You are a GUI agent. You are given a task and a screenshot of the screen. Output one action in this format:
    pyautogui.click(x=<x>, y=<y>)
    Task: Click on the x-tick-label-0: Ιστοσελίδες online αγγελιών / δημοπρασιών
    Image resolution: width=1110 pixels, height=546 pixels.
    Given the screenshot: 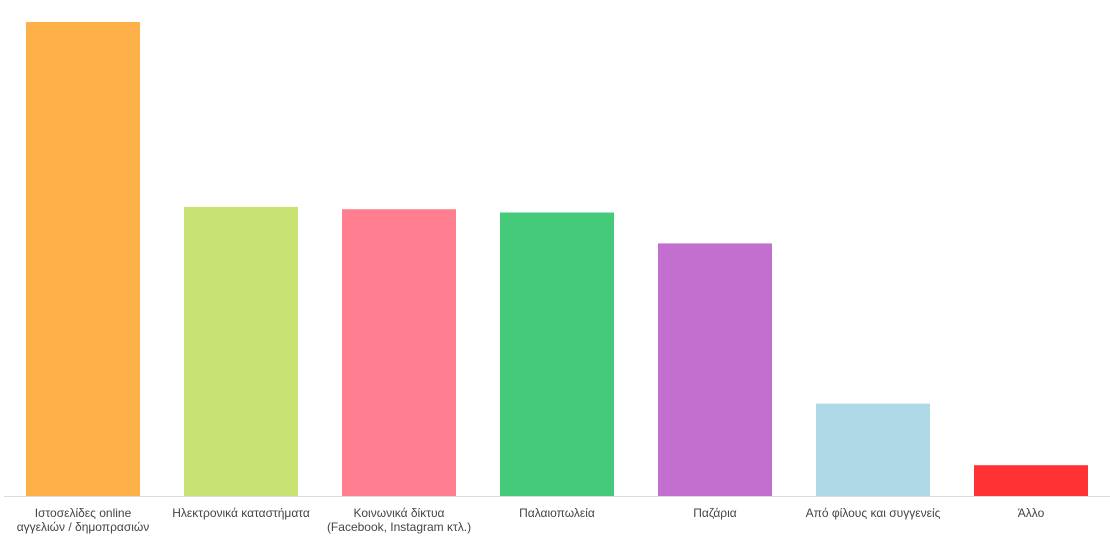 What is the action you would take?
    pyautogui.click(x=83, y=520)
    